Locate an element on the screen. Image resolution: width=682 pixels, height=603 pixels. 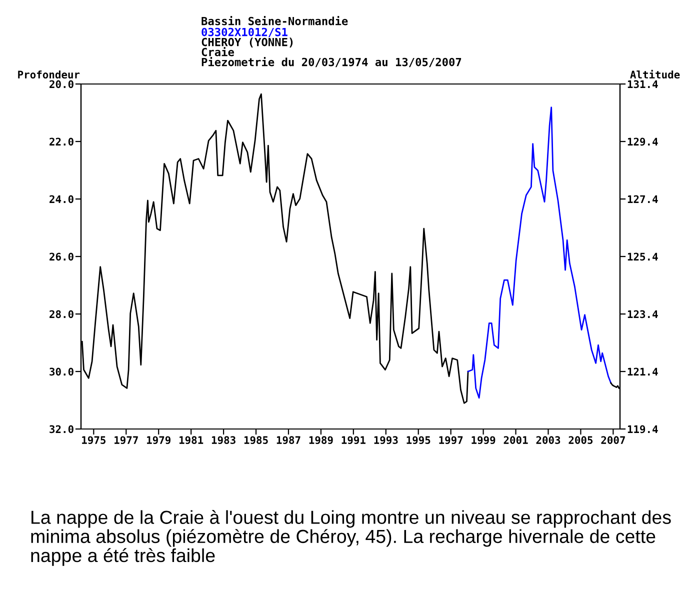
x-tick-label: 1977 is located at coordinates (126, 440).